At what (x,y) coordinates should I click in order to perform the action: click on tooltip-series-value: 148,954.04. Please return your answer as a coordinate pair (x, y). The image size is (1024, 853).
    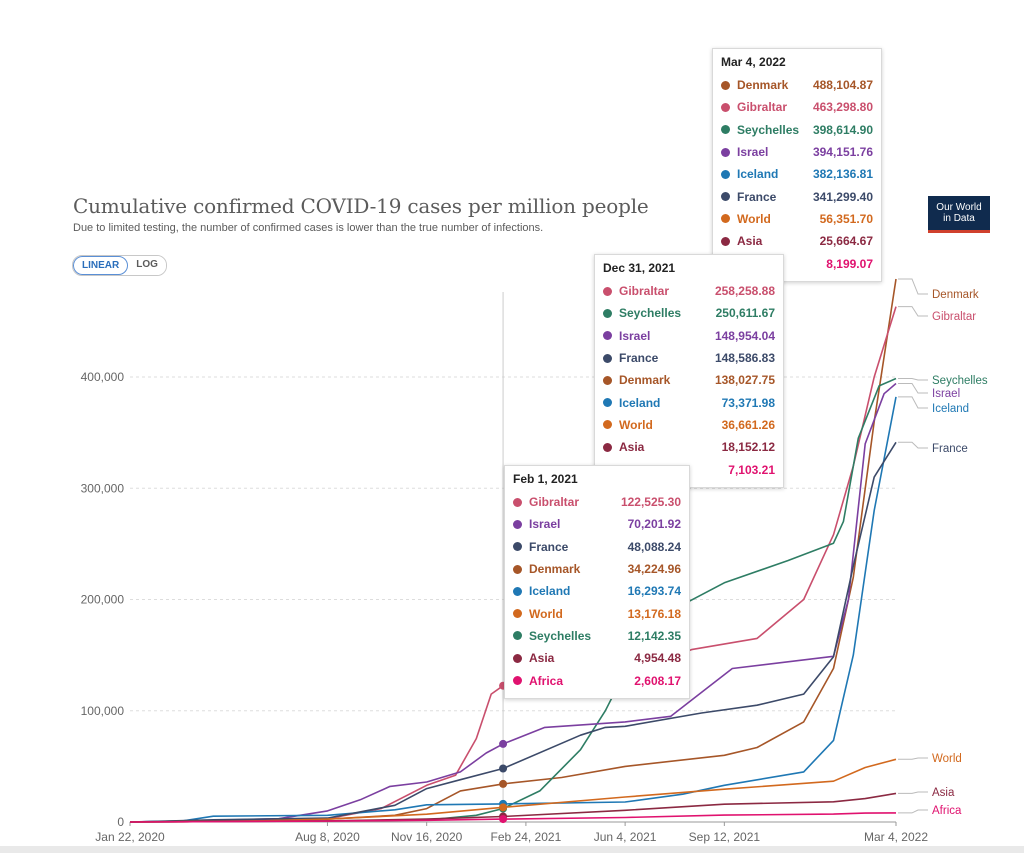
    Looking at the image, I should click on (744, 335).